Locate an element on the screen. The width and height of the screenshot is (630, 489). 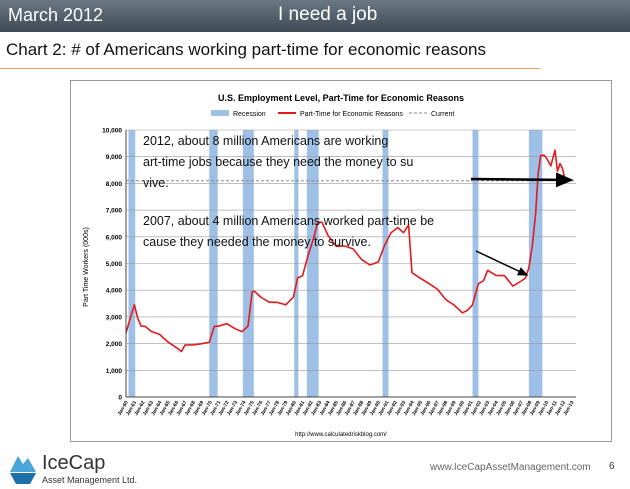
legend-recession-label: Recession is located at coordinates (249, 114).